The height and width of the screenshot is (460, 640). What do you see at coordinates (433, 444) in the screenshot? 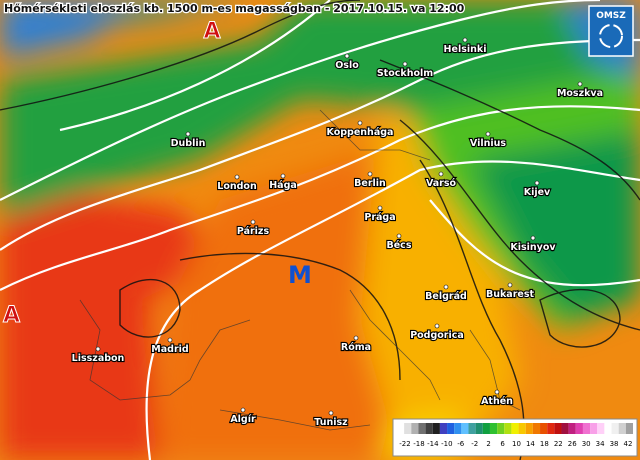
I see `legend-label: -14` at bounding box center [433, 444].